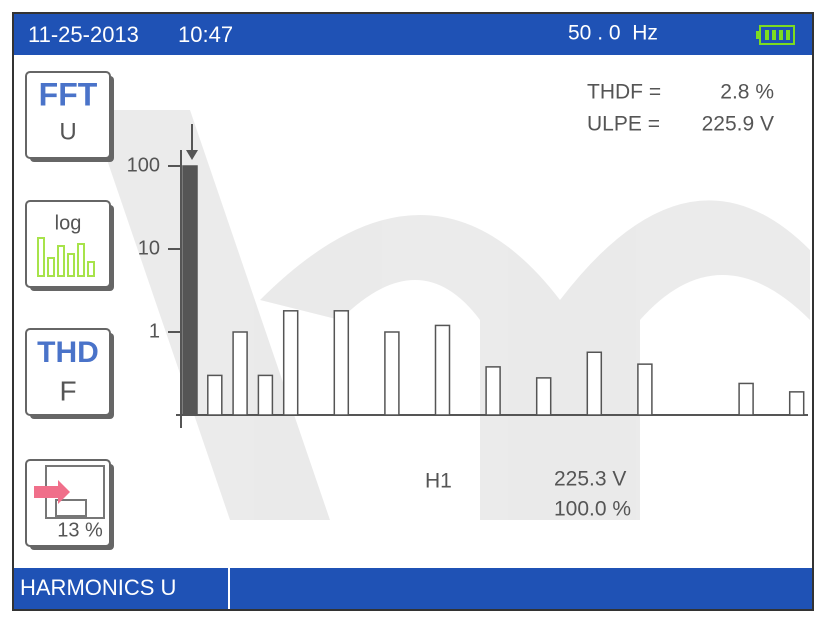 The image size is (826, 624). What do you see at coordinates (438, 481) in the screenshot?
I see `cursor-harmonic: H1` at bounding box center [438, 481].